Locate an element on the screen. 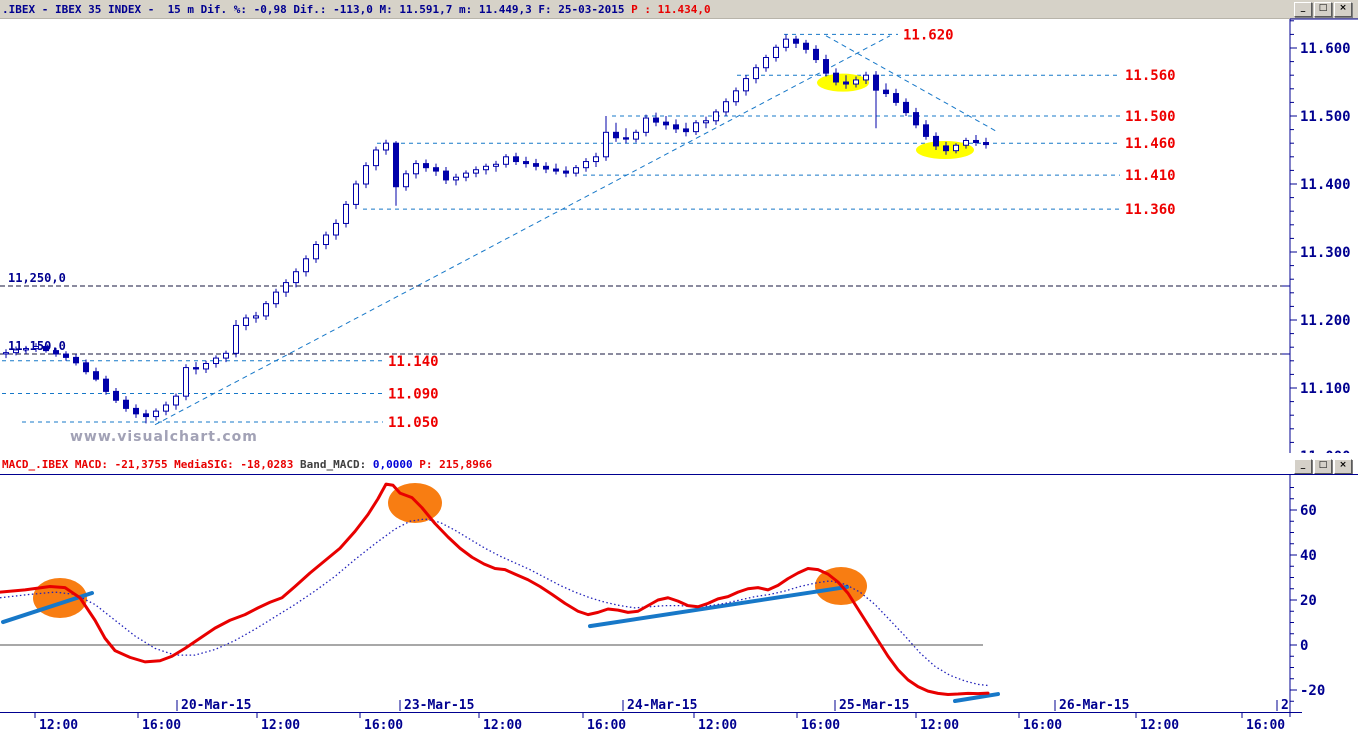 This screenshot has height=733, width=1358. axis-tick-label: 11.300 is located at coordinates (1325, 253).